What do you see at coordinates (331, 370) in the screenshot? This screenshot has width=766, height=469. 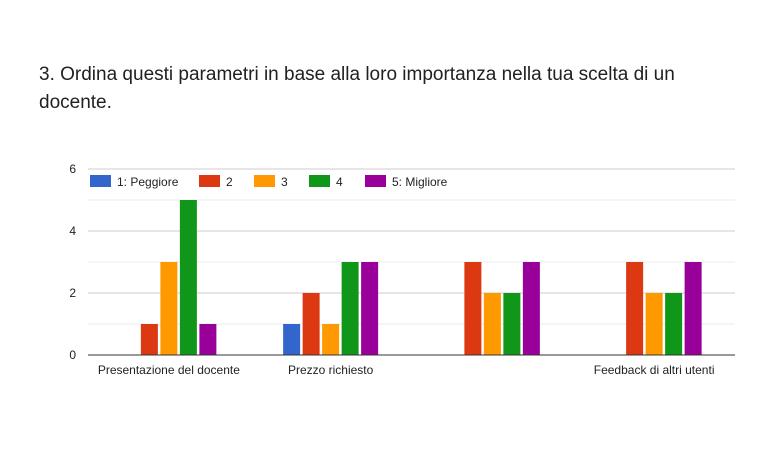 I see `x-tick-label: Prezzo richiesto` at bounding box center [331, 370].